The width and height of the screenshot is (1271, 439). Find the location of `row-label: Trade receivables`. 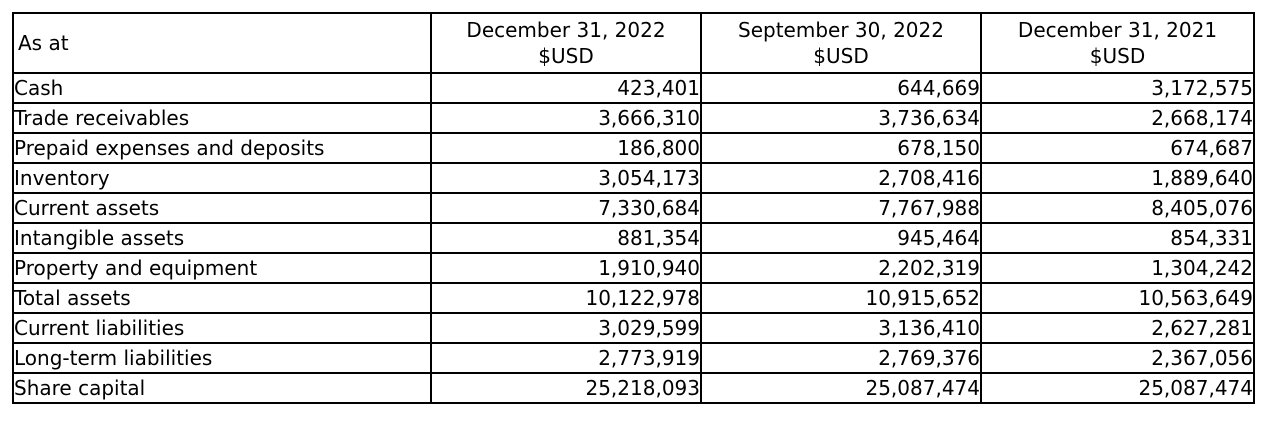

row-label: Trade receivables is located at coordinates (222, 118).